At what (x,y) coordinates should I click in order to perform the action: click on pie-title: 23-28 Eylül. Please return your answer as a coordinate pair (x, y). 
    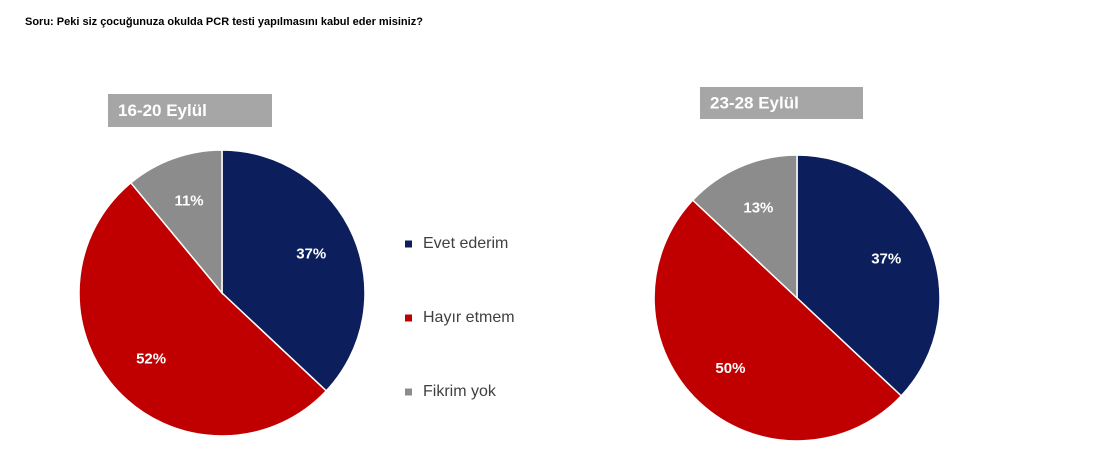
    Looking at the image, I should click on (754, 102).